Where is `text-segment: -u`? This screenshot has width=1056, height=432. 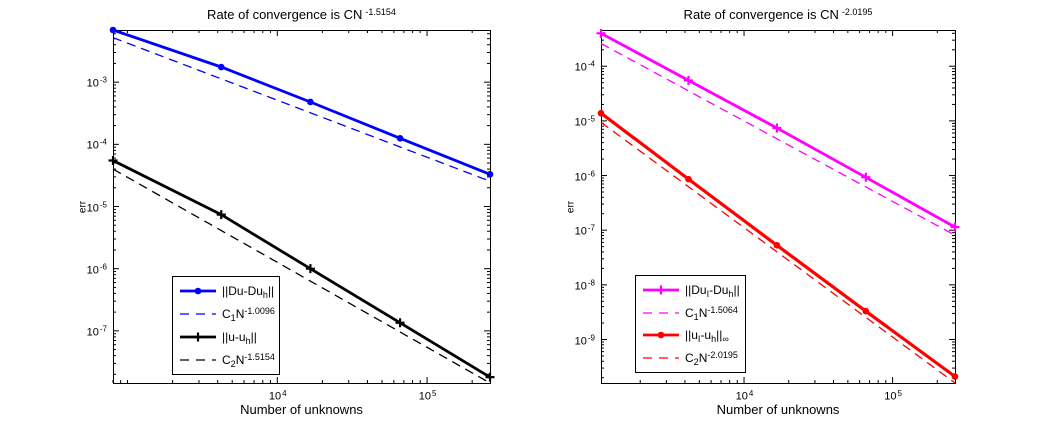 text-segment: -u is located at coordinates (706, 335).